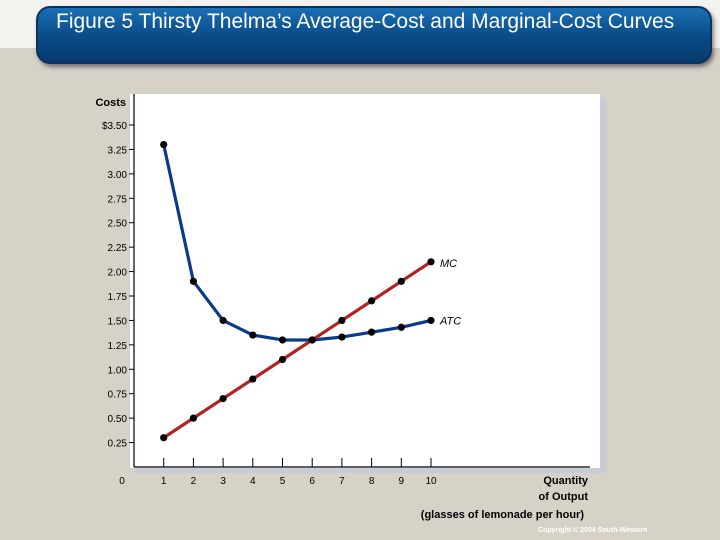 The width and height of the screenshot is (720, 540). What do you see at coordinates (450, 321) in the screenshot?
I see `atc-curve-label: ATC` at bounding box center [450, 321].